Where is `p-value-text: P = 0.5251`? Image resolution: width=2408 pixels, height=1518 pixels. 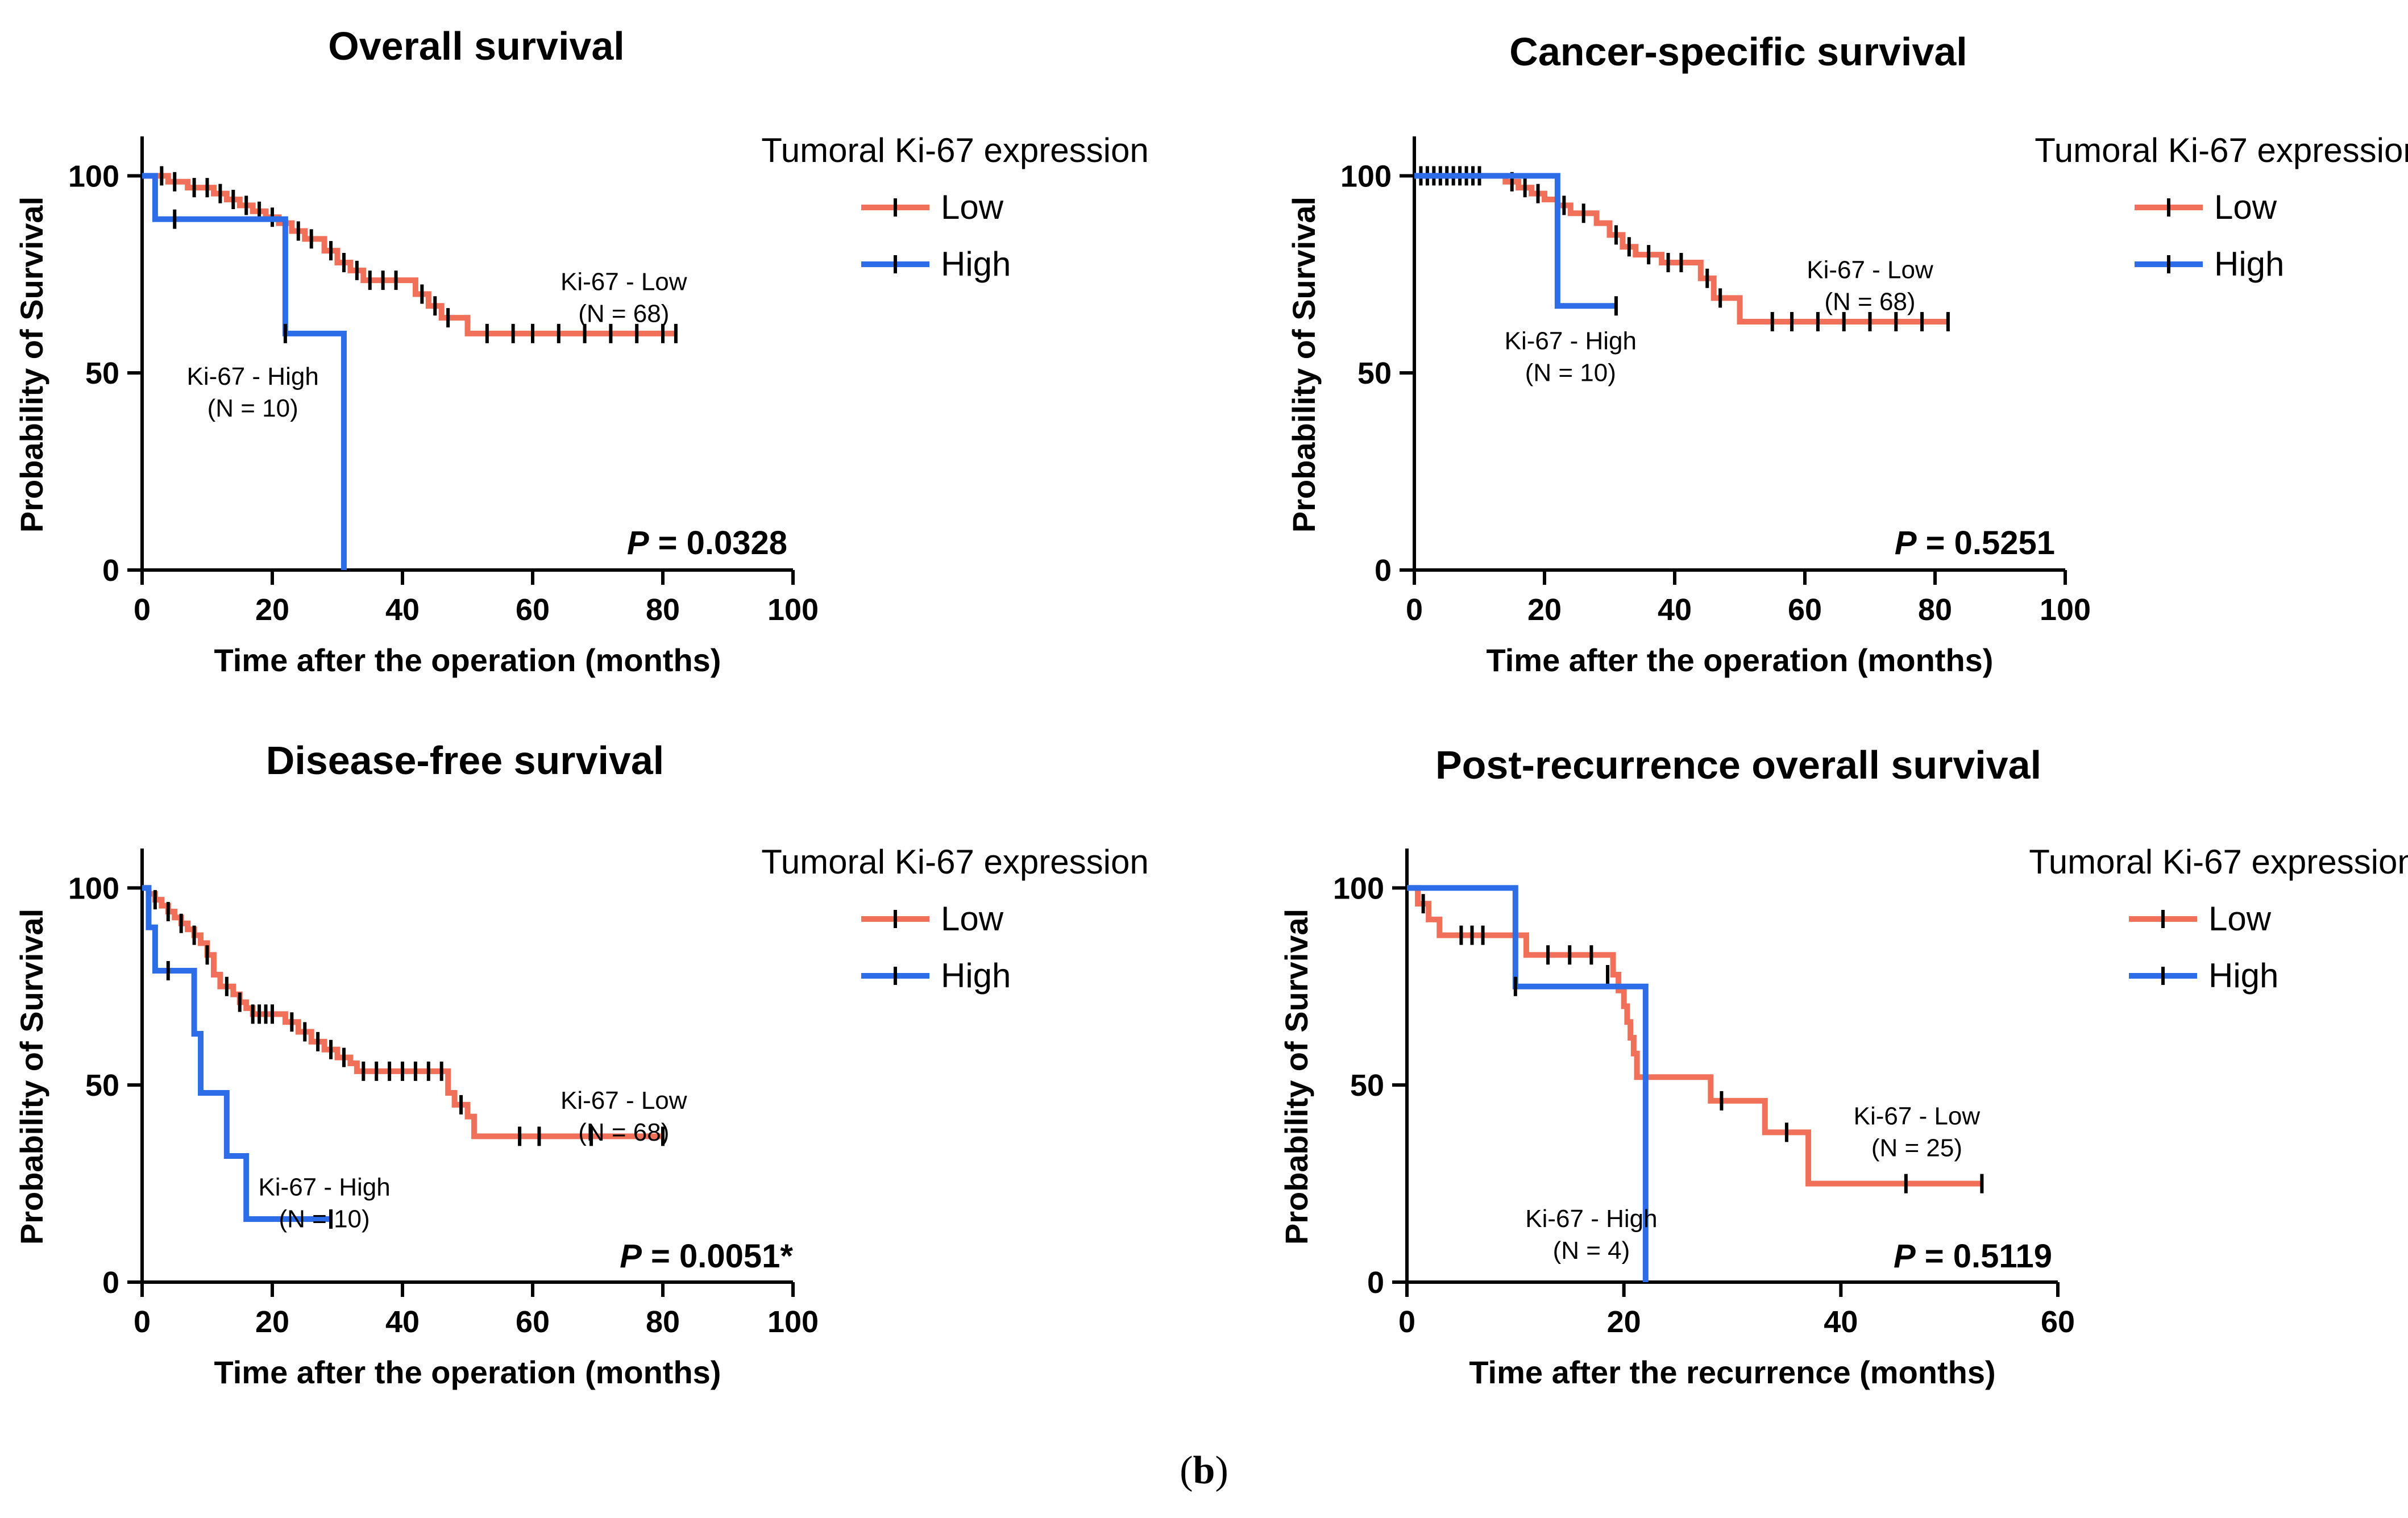
p-value-text: P = 0.5251 is located at coordinates (1975, 543).